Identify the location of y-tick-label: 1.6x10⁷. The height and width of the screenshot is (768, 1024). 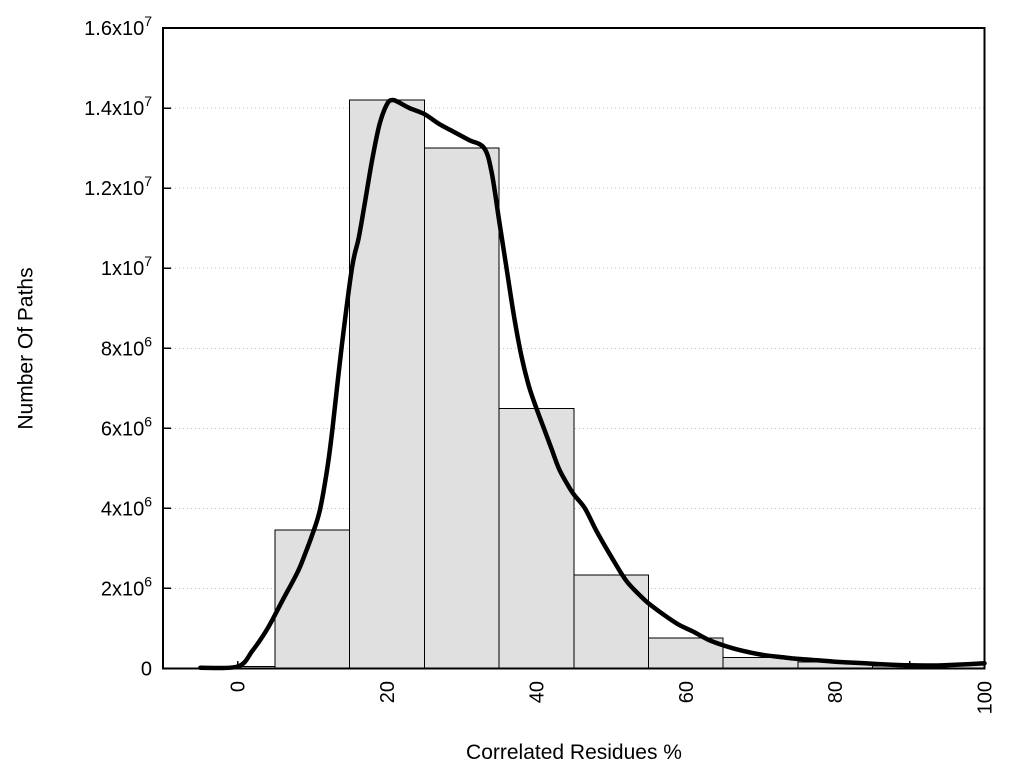
(118, 26).